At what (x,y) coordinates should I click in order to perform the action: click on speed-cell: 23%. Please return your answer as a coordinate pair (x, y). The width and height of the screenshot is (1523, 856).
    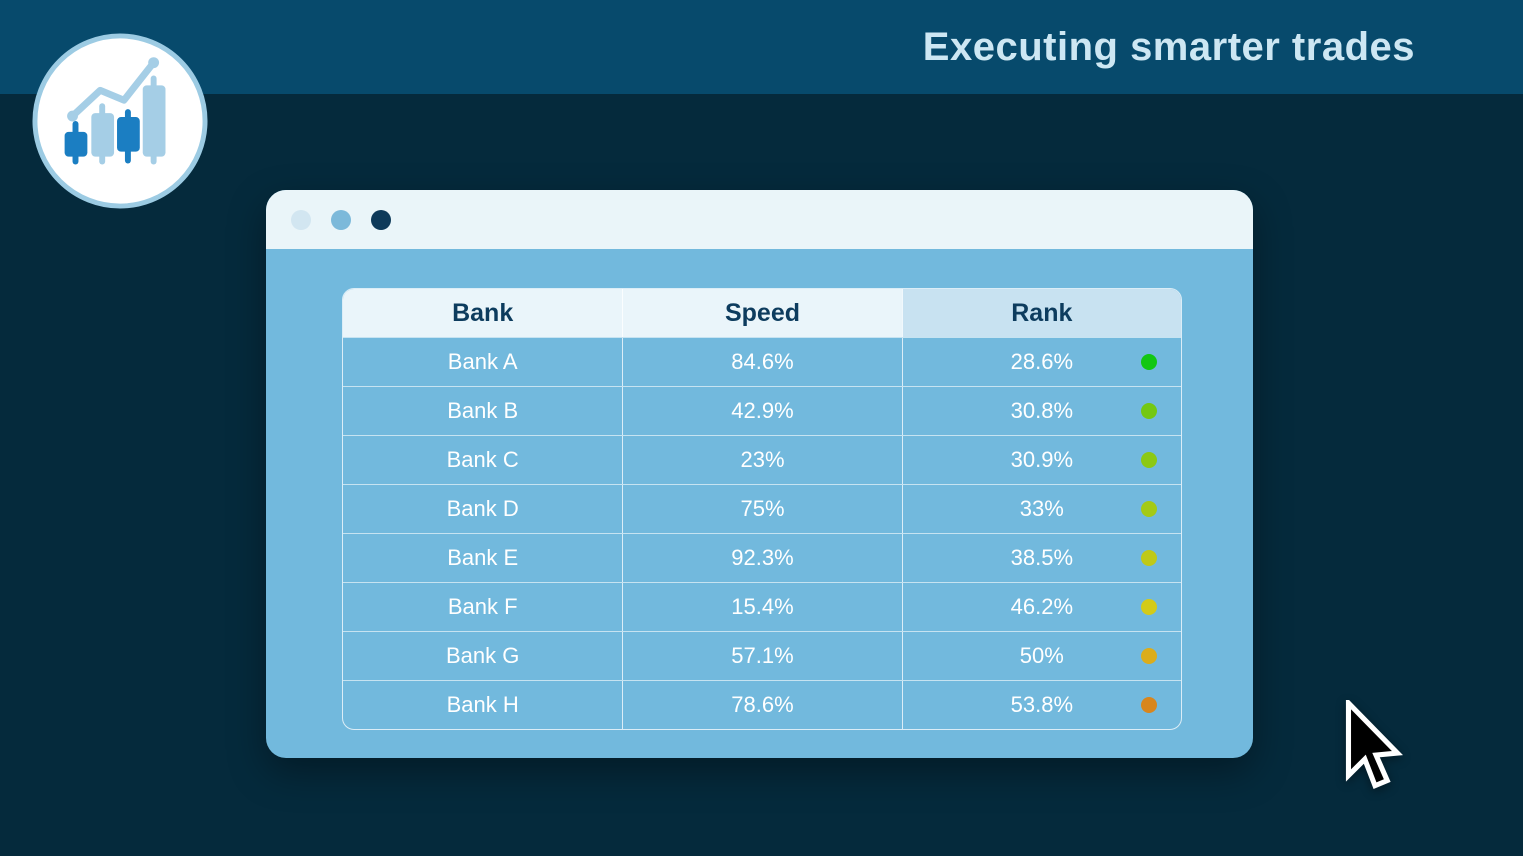
    Looking at the image, I should click on (761, 460).